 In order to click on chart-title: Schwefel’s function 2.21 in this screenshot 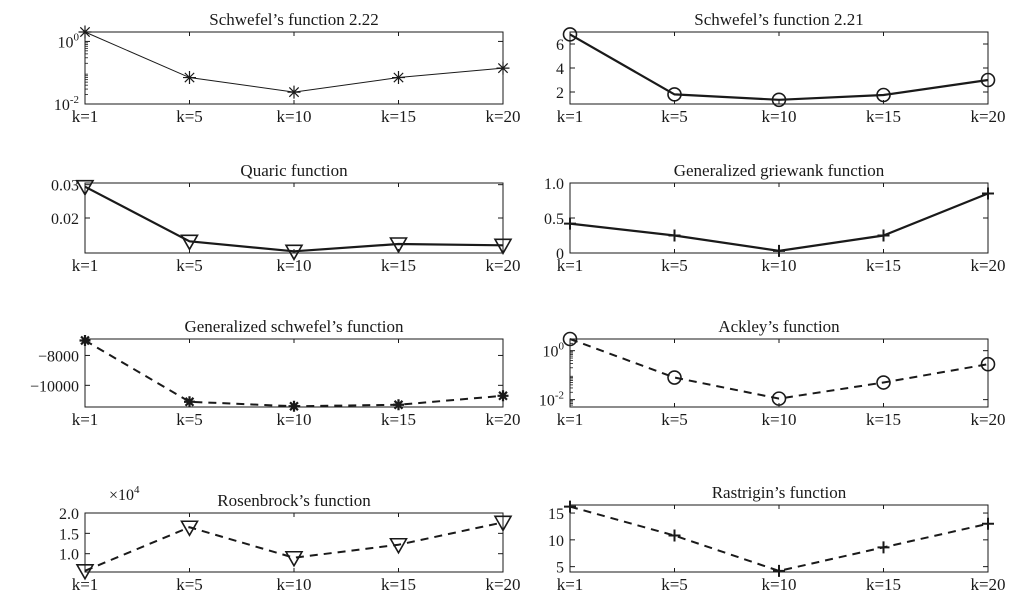, I will do `click(779, 19)`.